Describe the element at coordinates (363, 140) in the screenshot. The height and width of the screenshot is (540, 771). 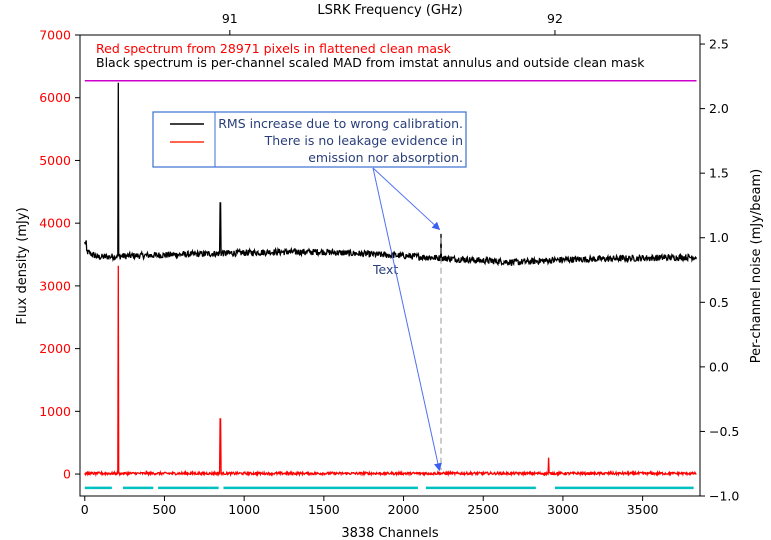
I see `annotation-line-2: There is no leakage evidence in` at that location.